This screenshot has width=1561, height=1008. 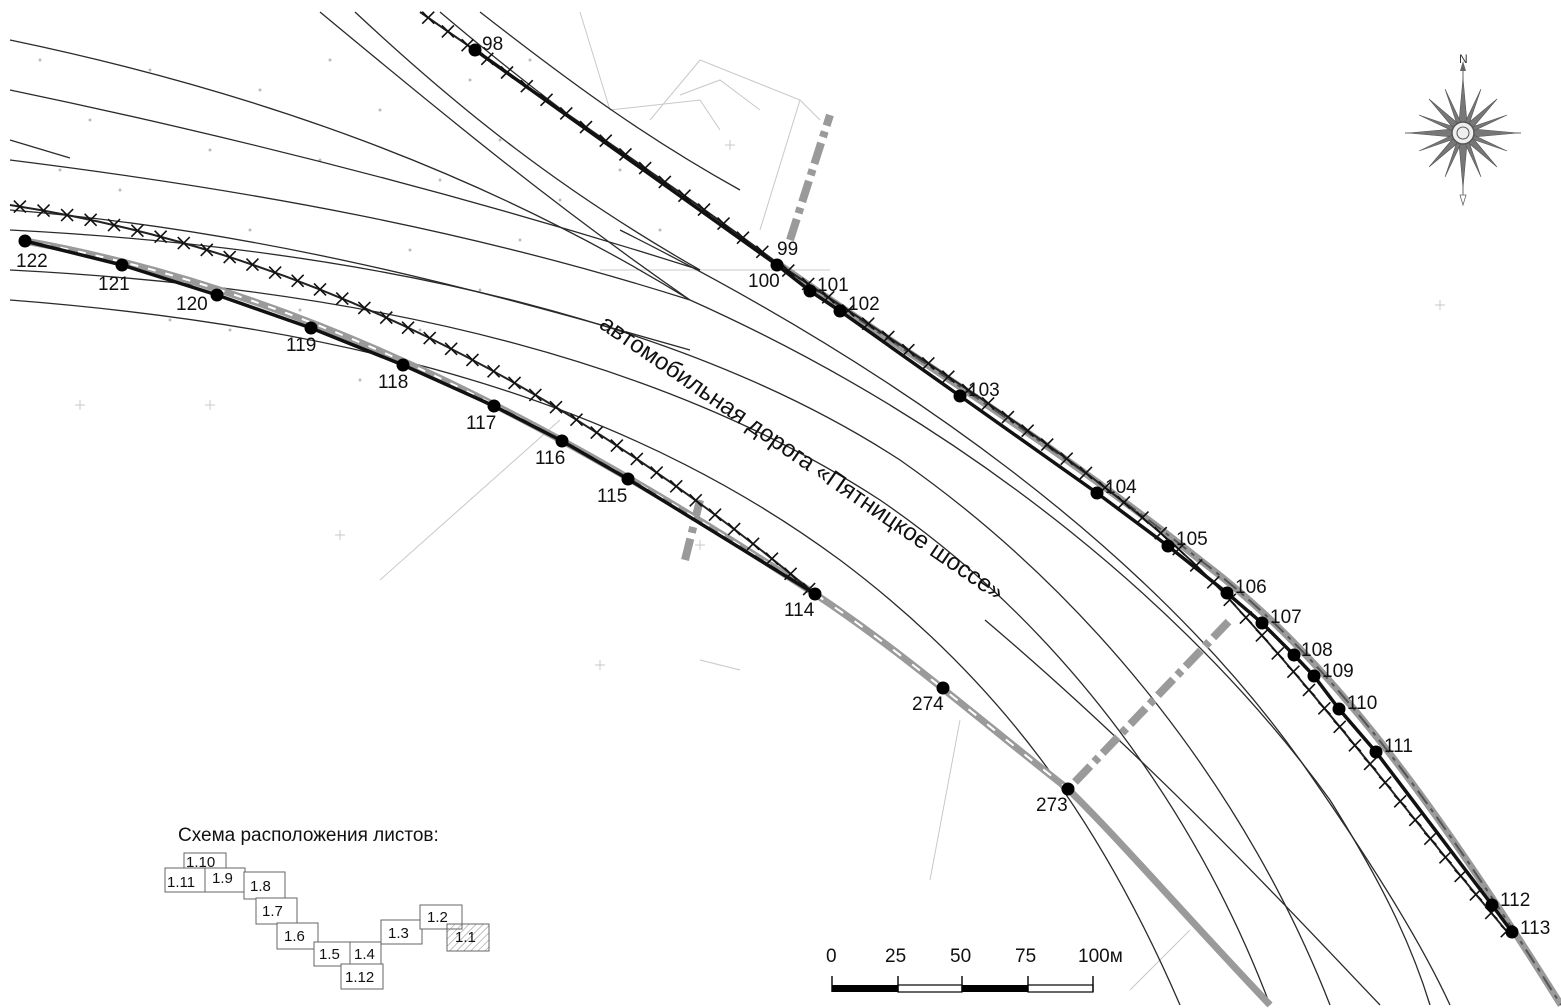 What do you see at coordinates (831, 956) in the screenshot?
I see `scale-tick-label: 0` at bounding box center [831, 956].